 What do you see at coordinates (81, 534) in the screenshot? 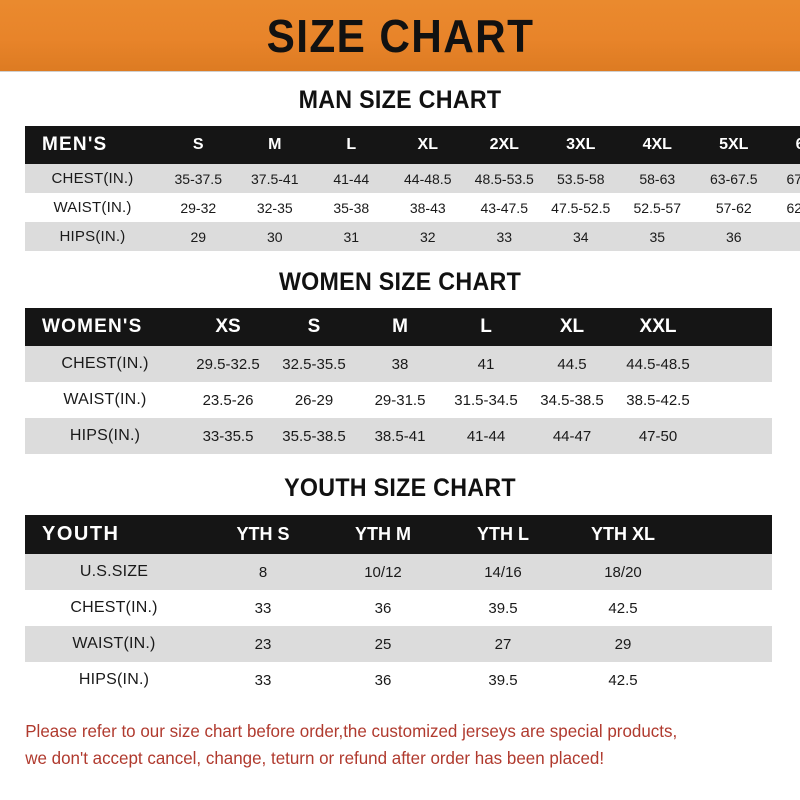
I see `youth-row-header-label: YOUTH` at bounding box center [81, 534].